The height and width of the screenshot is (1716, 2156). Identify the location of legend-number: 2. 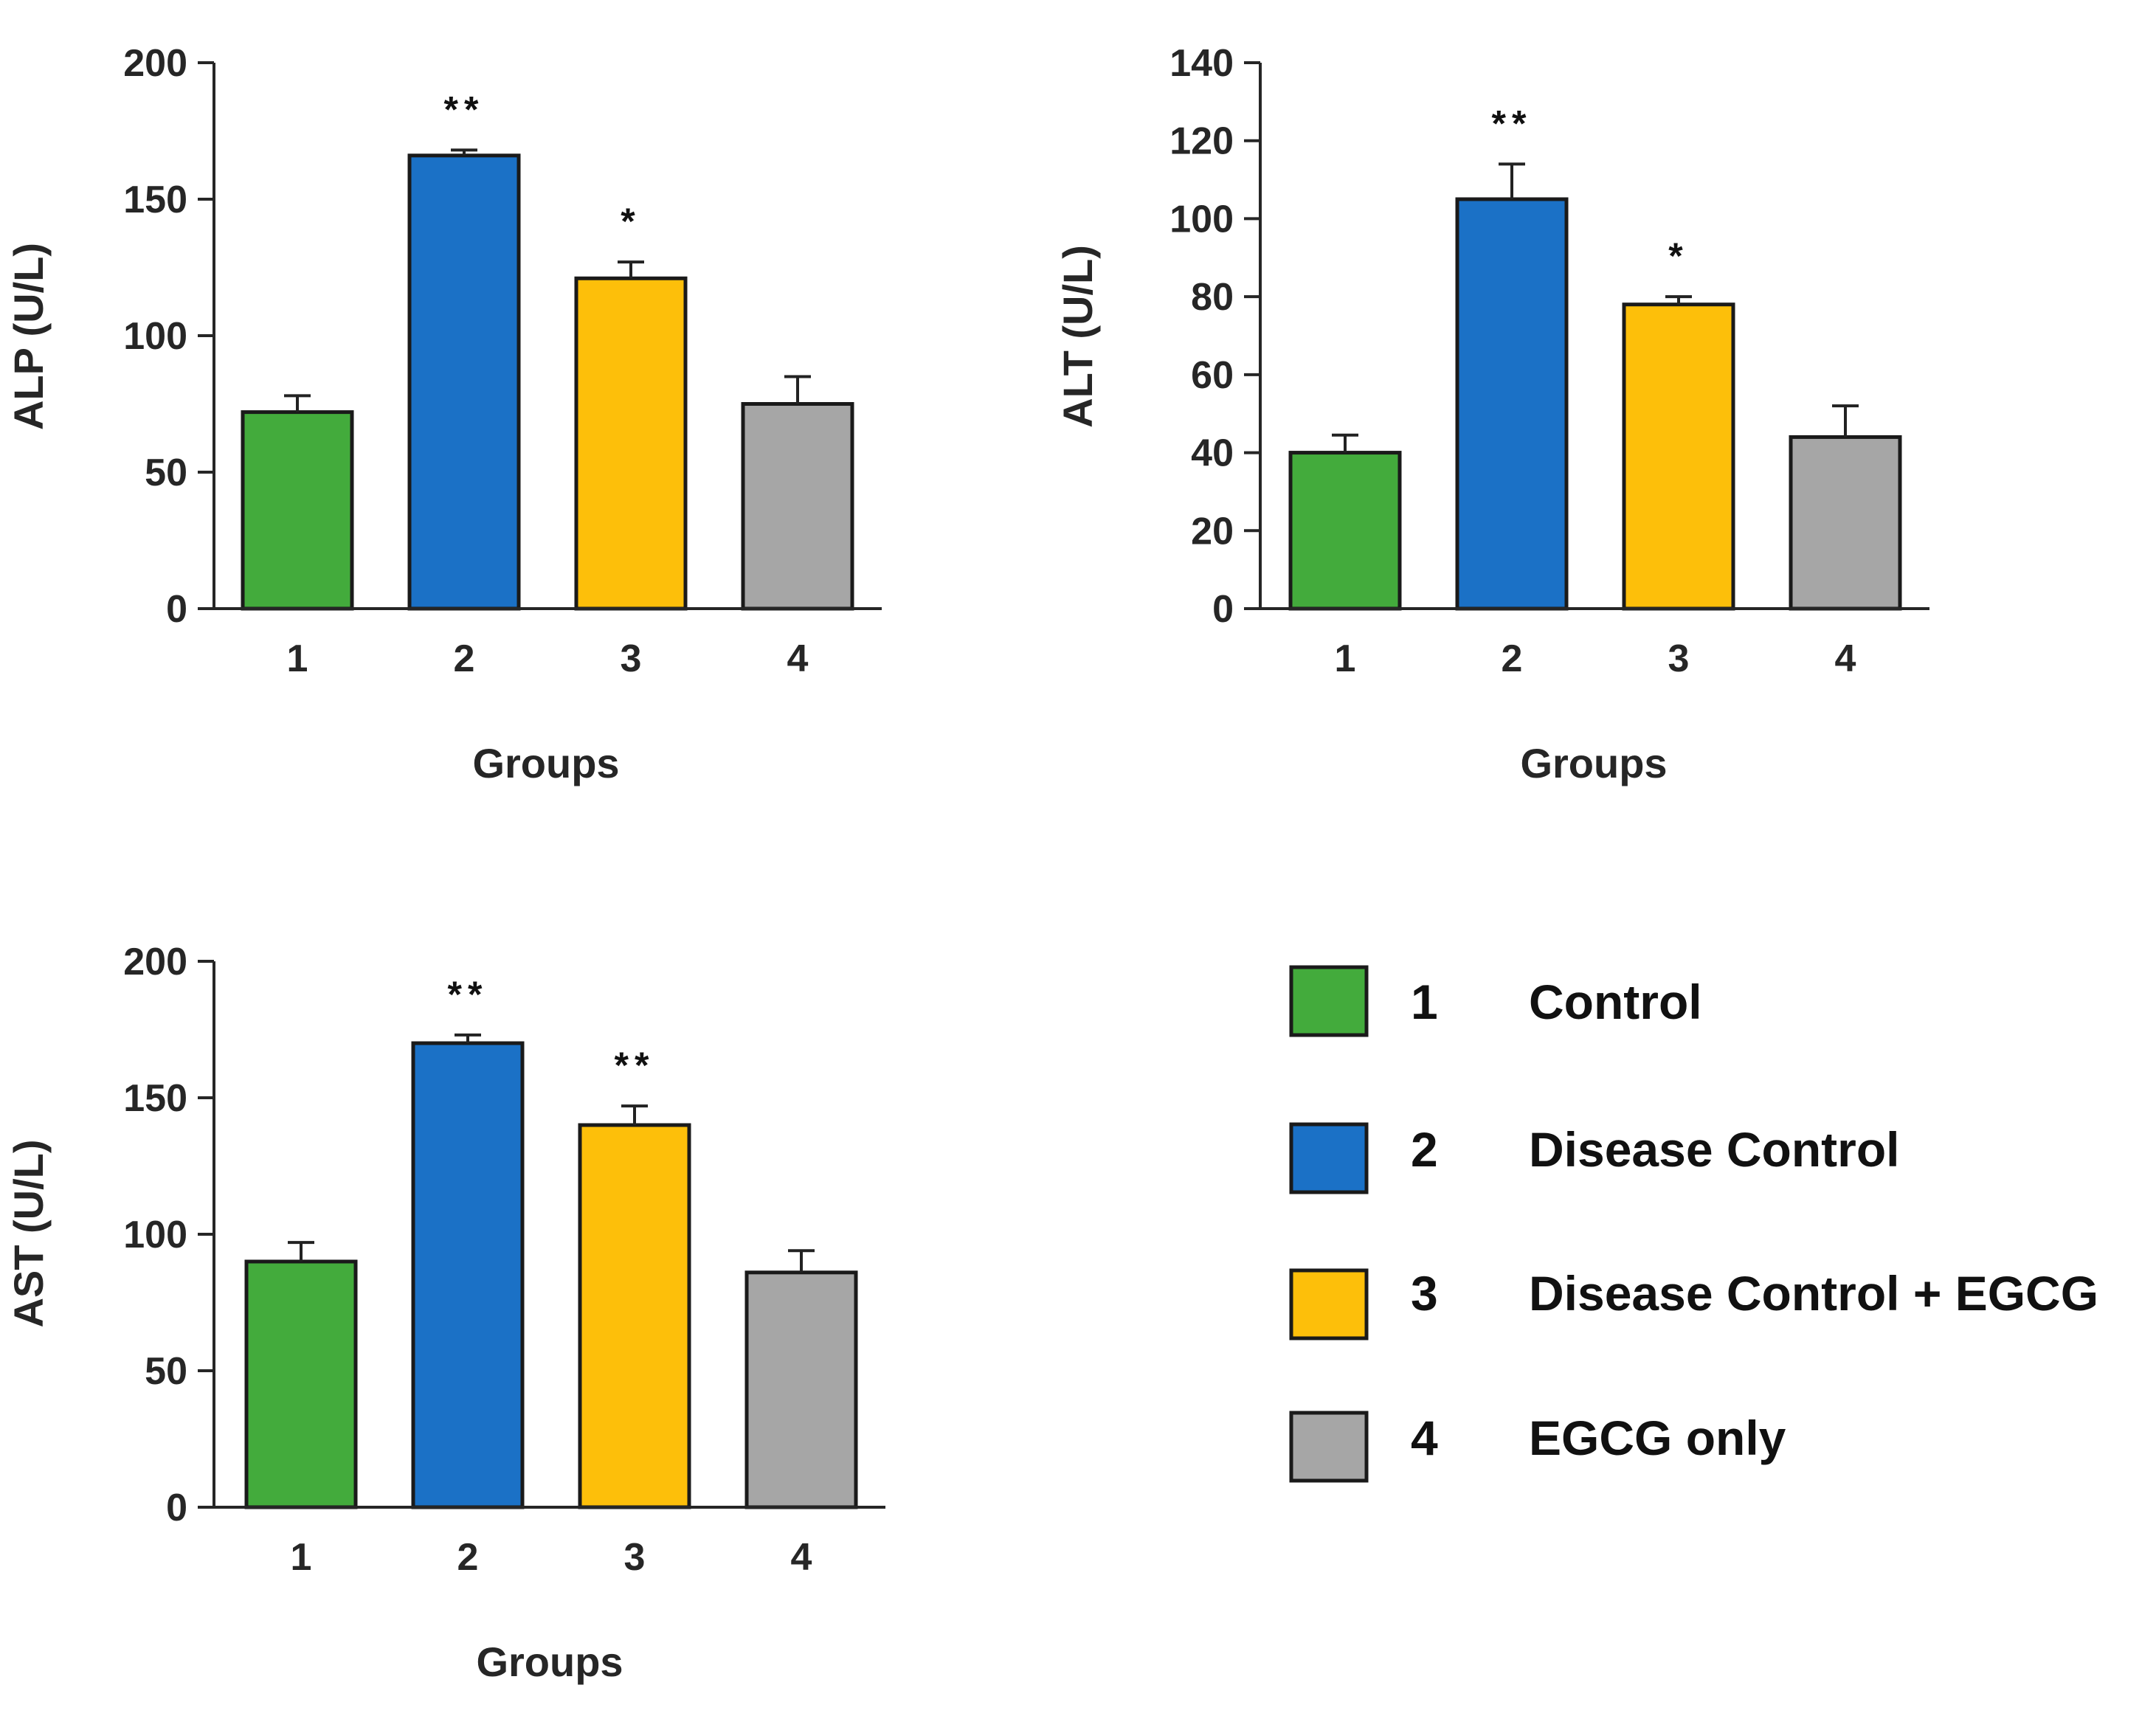
(1424, 1149).